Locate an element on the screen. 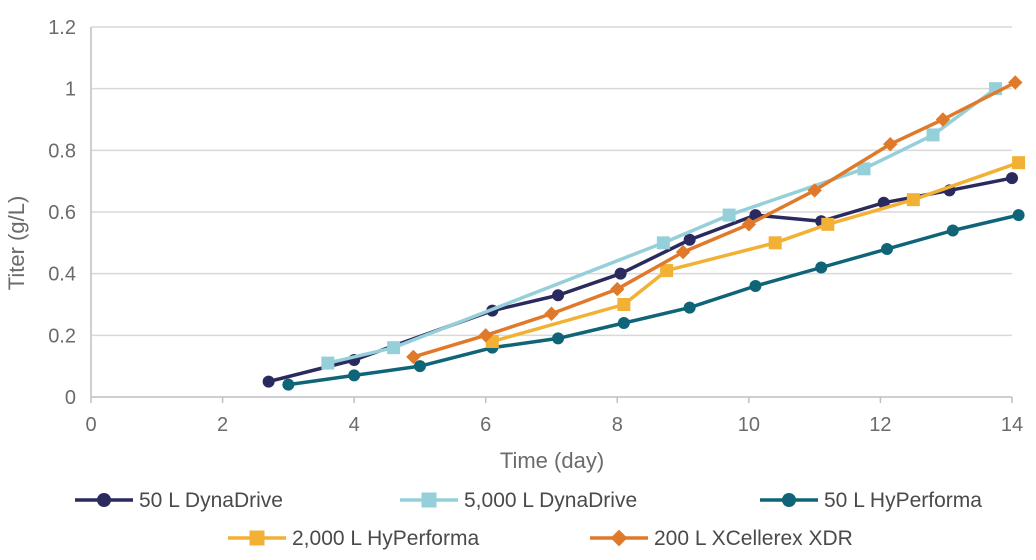 The height and width of the screenshot is (560, 1036). legend-label: 2,000 L HyPerforma is located at coordinates (385, 538).